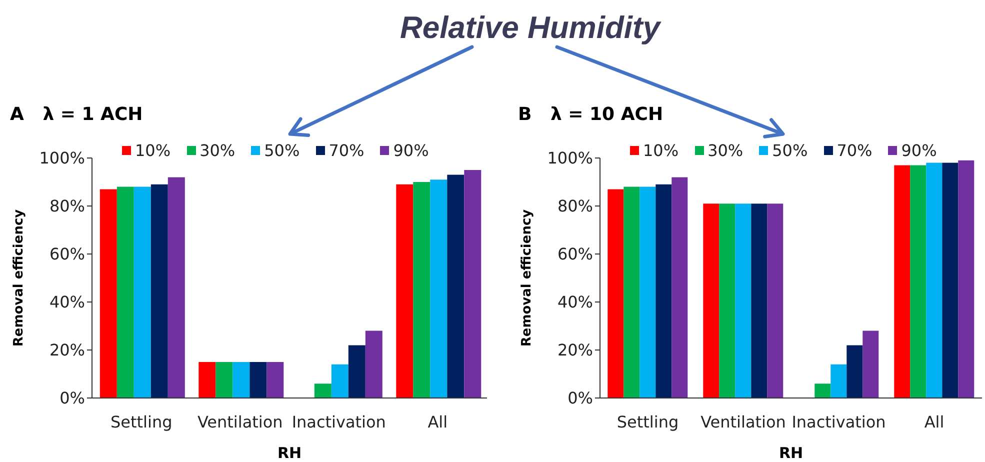  What do you see at coordinates (76, 114) in the screenshot?
I see `chart-title: A λ = 1 ACH` at bounding box center [76, 114].